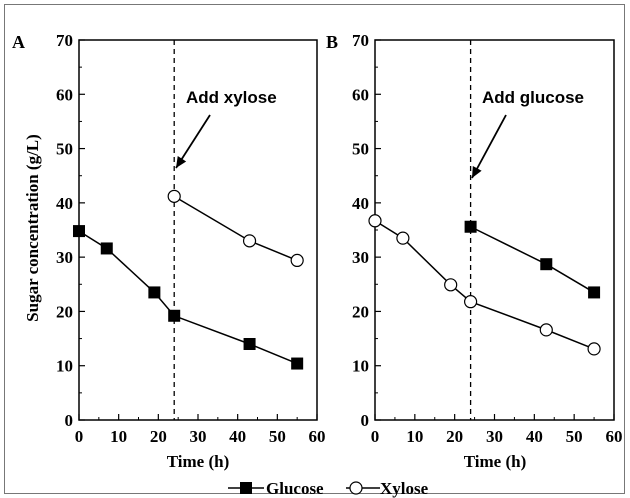  I want to click on panel-a-y-tick-label: 70, so click(64, 40).